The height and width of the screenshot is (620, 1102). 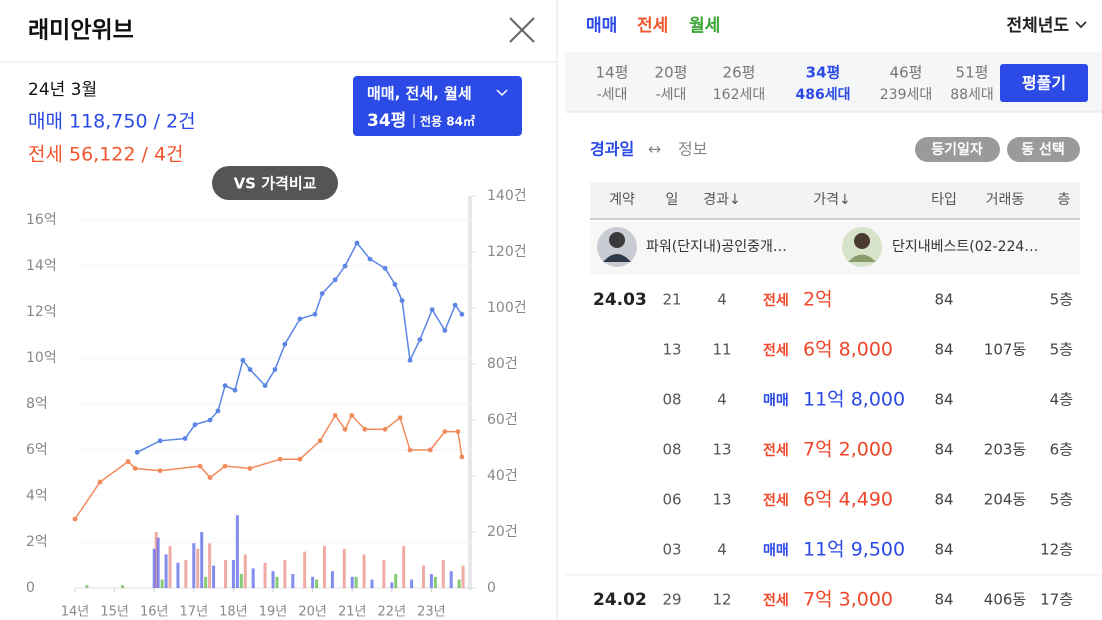 What do you see at coordinates (601, 26) in the screenshot?
I see `trade-tab: 매매` at bounding box center [601, 26].